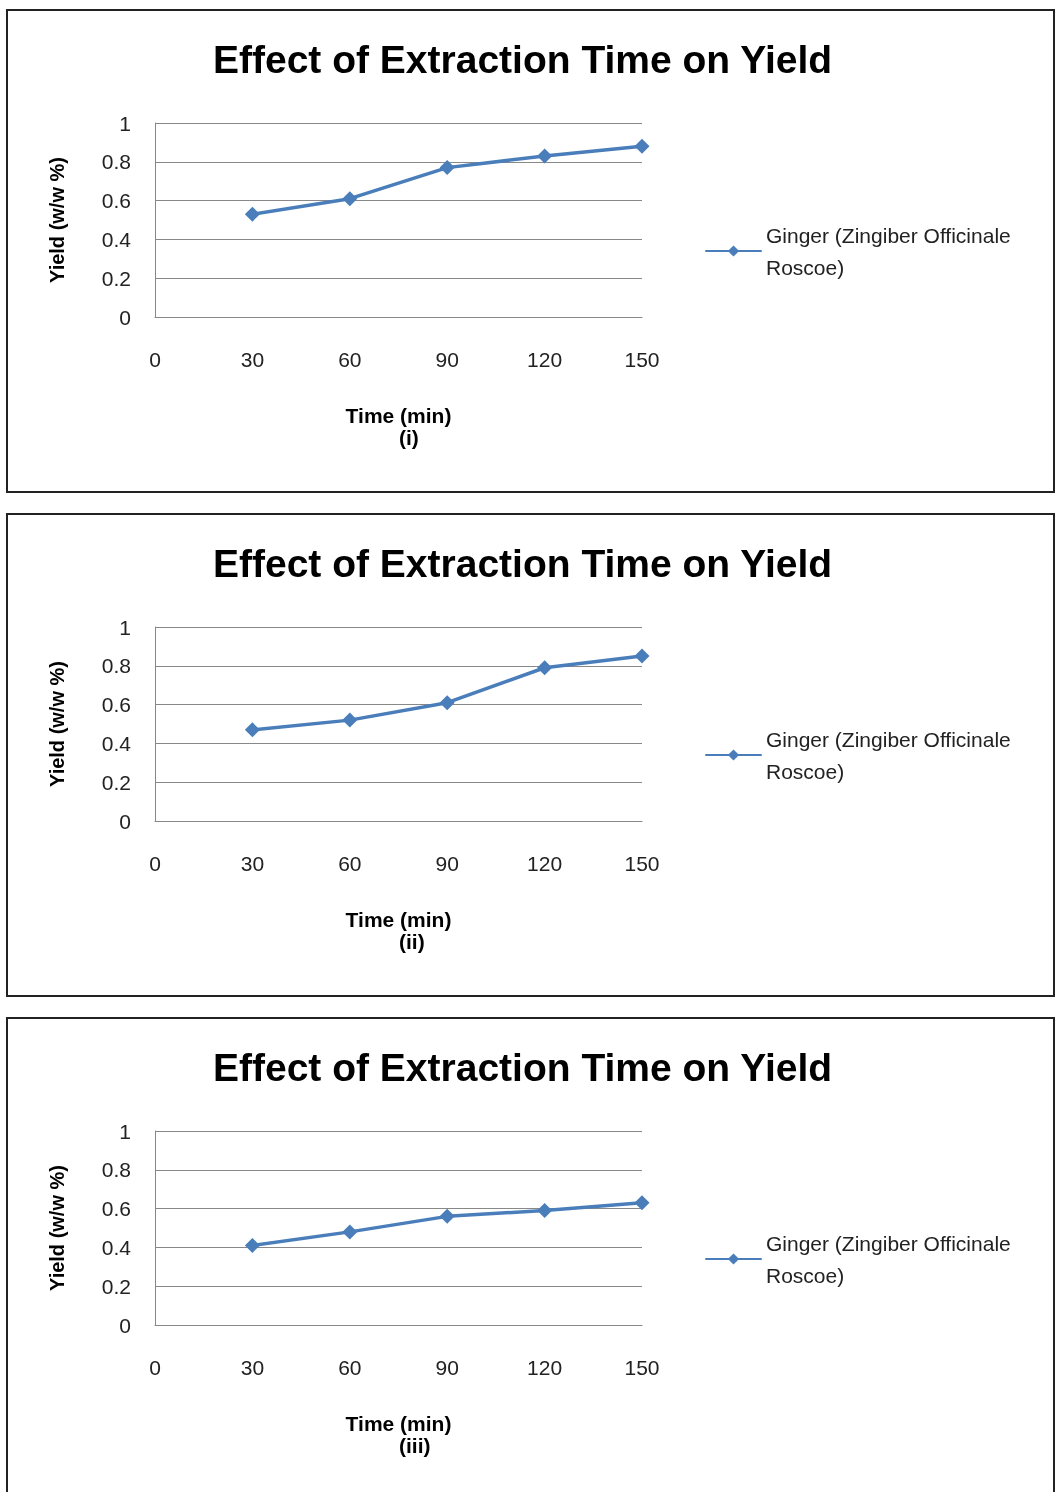  What do you see at coordinates (412, 941) in the screenshot?
I see `text: (ii)` at bounding box center [412, 941].